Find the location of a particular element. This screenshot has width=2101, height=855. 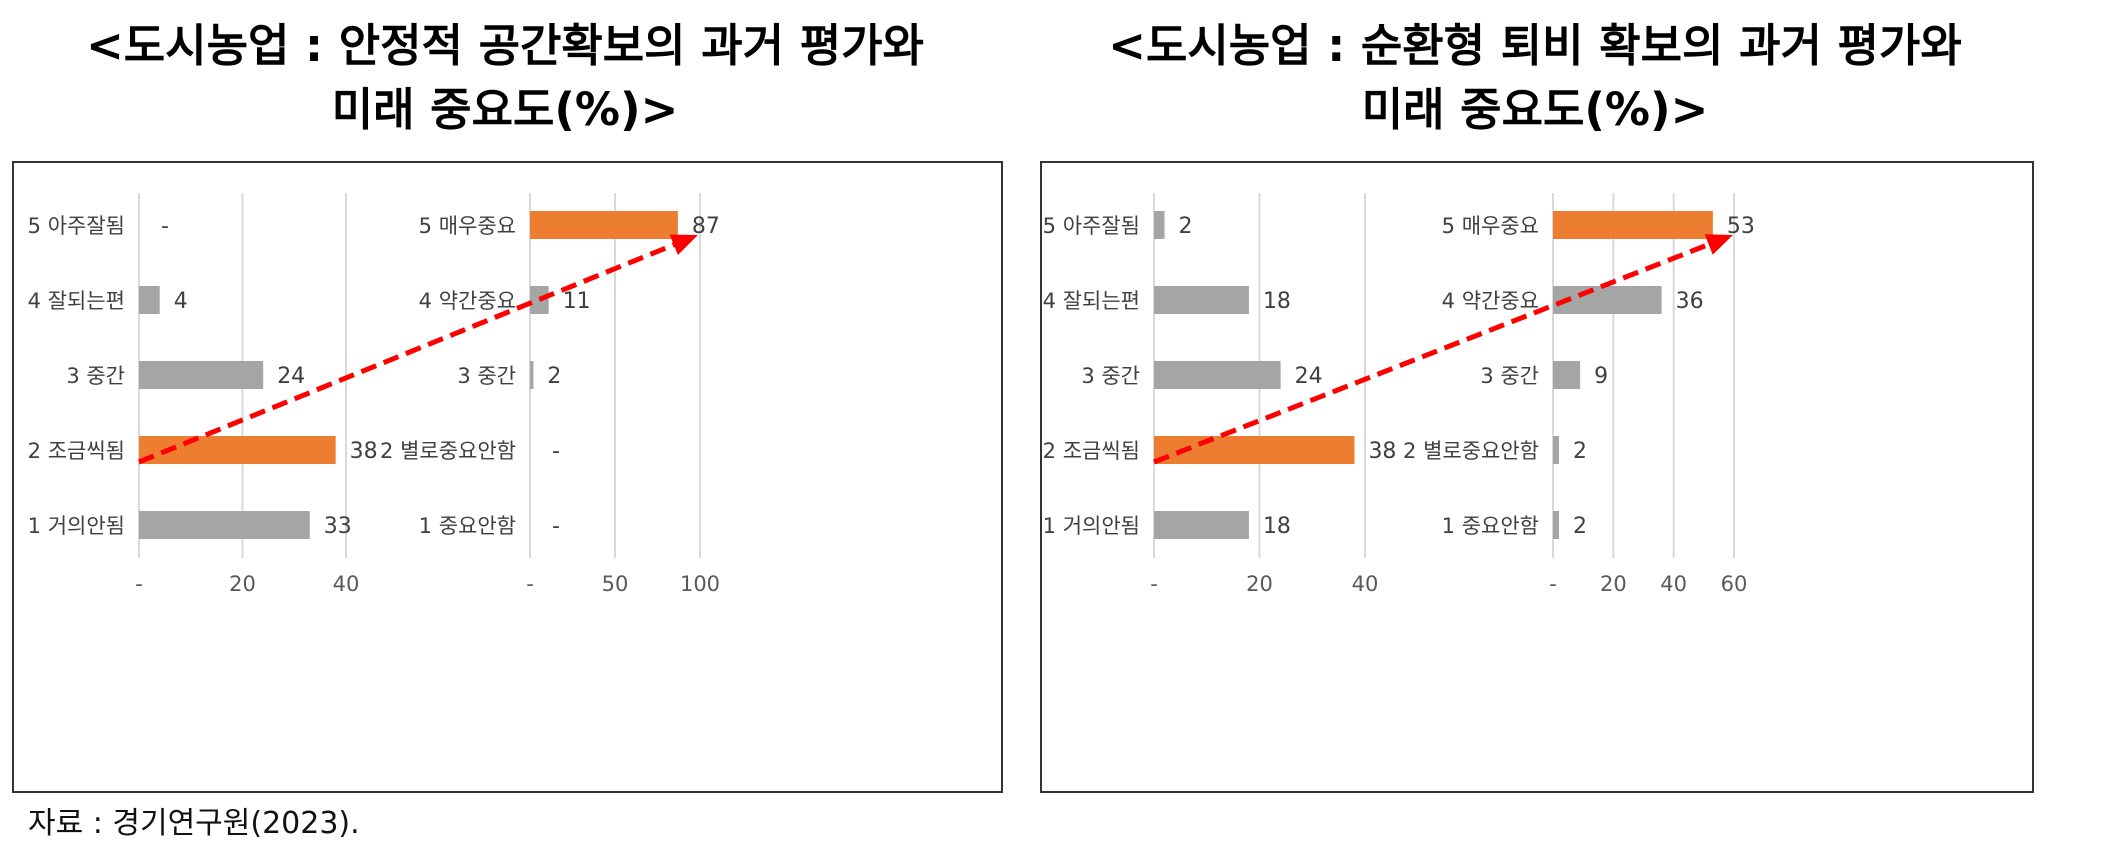

left-chart-title-line1: <도시농업 : 안정적 공간확보의 과거 평가와 is located at coordinates (505, 45).